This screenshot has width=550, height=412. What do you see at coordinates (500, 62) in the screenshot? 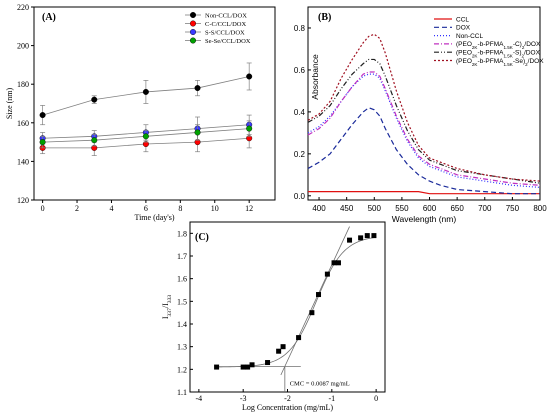
I see `legend-label: (PEO2K-b-PFMA1.5K-Se)2/DOX` at bounding box center [500, 62].